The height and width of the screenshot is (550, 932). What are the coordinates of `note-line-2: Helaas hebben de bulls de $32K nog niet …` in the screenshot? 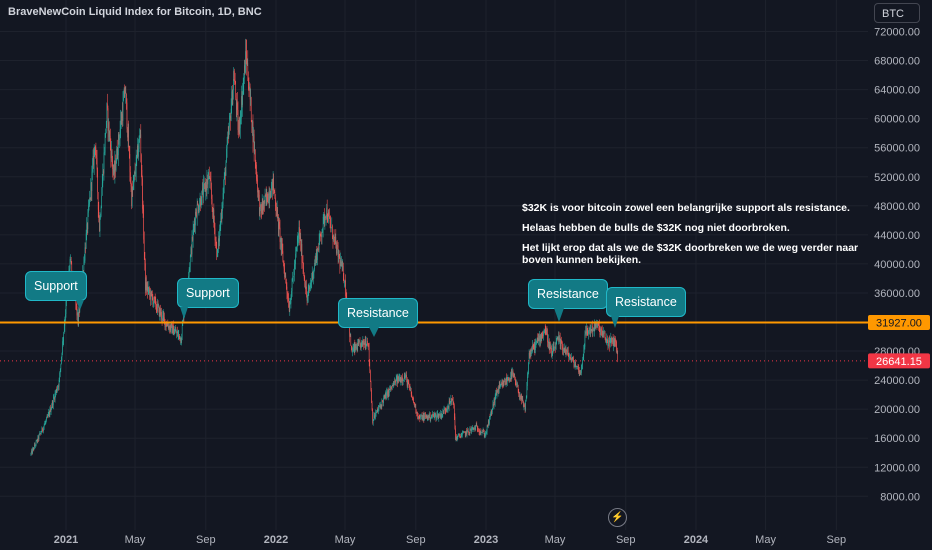 It's located at (656, 228).